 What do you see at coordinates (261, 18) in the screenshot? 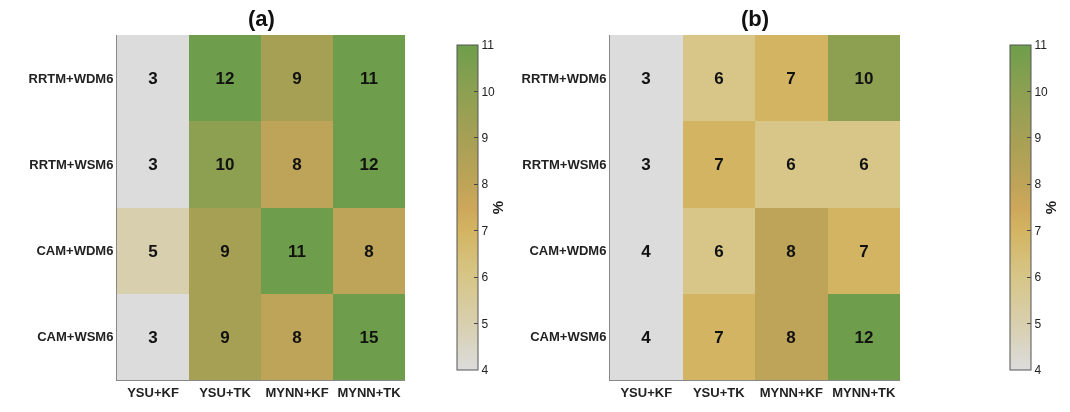
I see `chart-title: (a)` at bounding box center [261, 18].